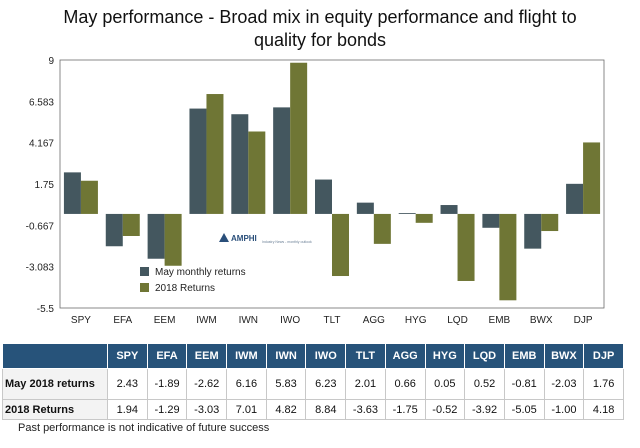 The height and width of the screenshot is (448, 640). Describe the element at coordinates (131, 224) in the screenshot. I see `bar-ytd-efa` at that location.